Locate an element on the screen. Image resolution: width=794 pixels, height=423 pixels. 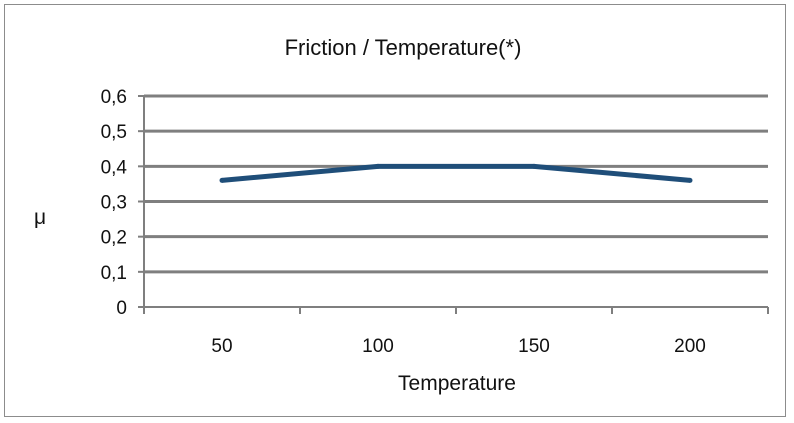
x-tick-label: 200 is located at coordinates (690, 346).